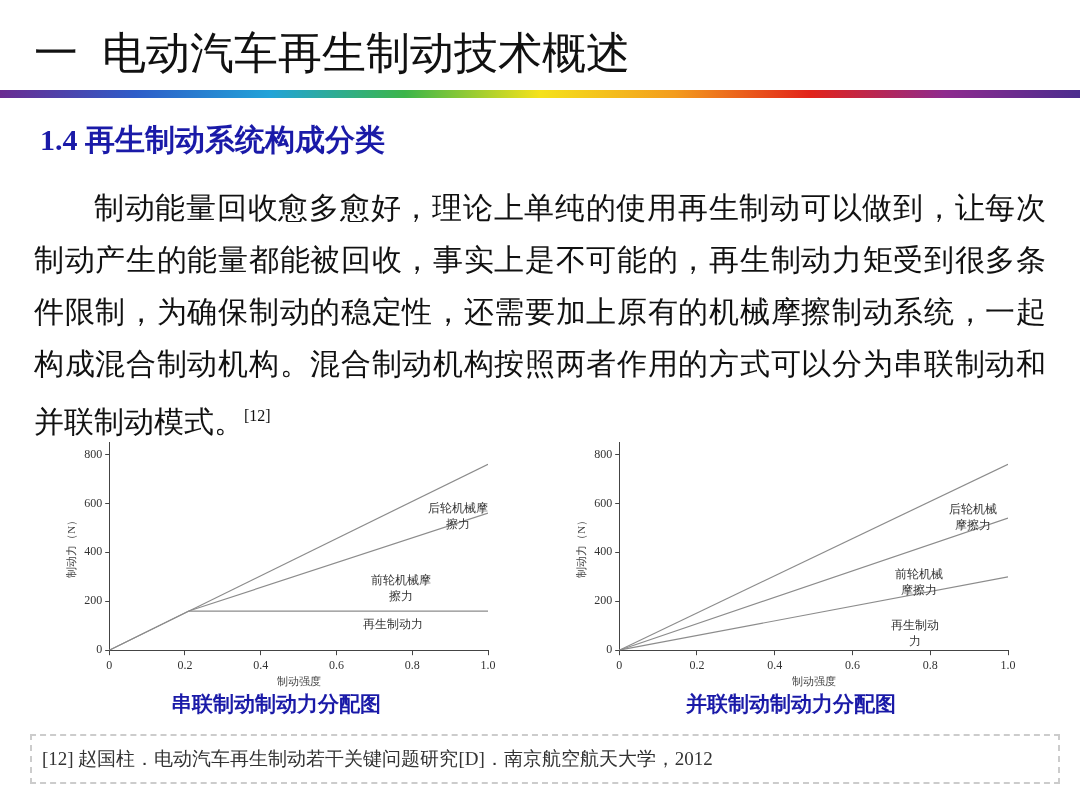 The width and height of the screenshot is (1080, 810). I want to click on text: 串联制动制动力分配图, so click(276, 704).